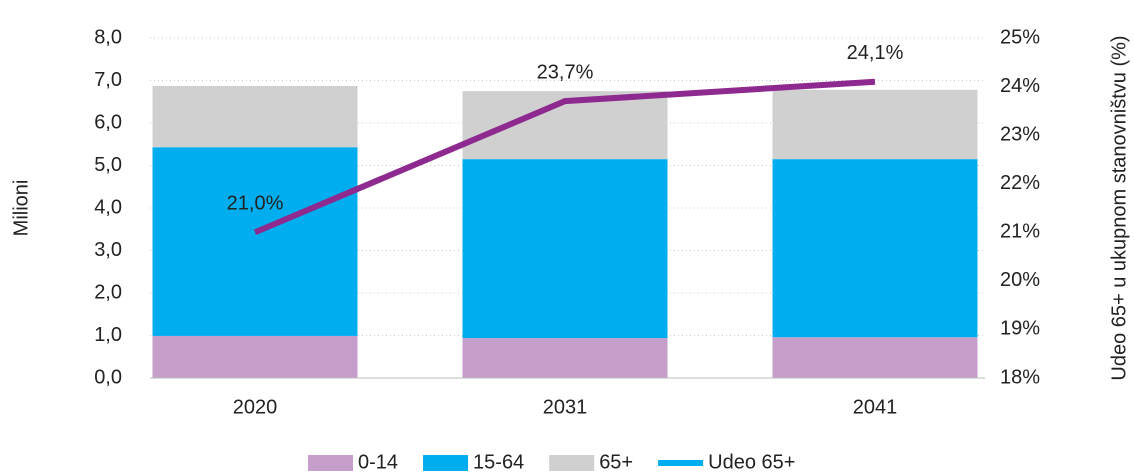 This screenshot has height=473, width=1134. Describe the element at coordinates (1020, 37) in the screenshot. I see `y2-tick-label: 25%` at that location.